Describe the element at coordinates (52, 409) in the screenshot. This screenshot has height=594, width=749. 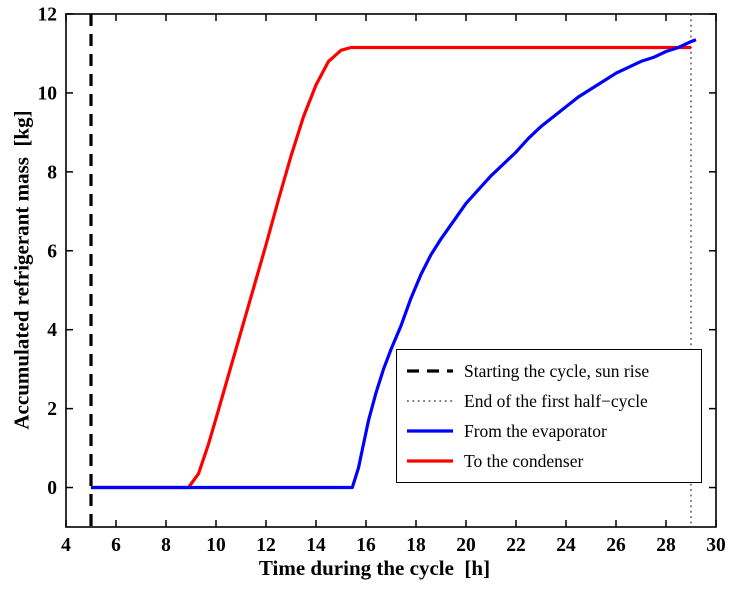
I see `y-tick-label: 2` at that location.